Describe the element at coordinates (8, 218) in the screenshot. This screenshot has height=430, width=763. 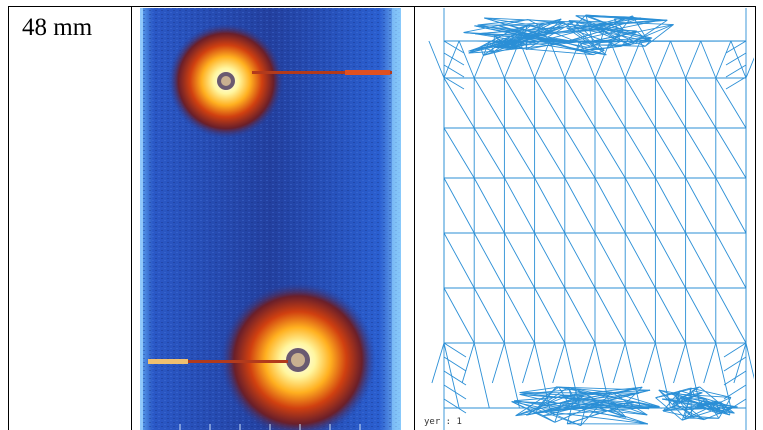
I see `table-left-border` at that location.